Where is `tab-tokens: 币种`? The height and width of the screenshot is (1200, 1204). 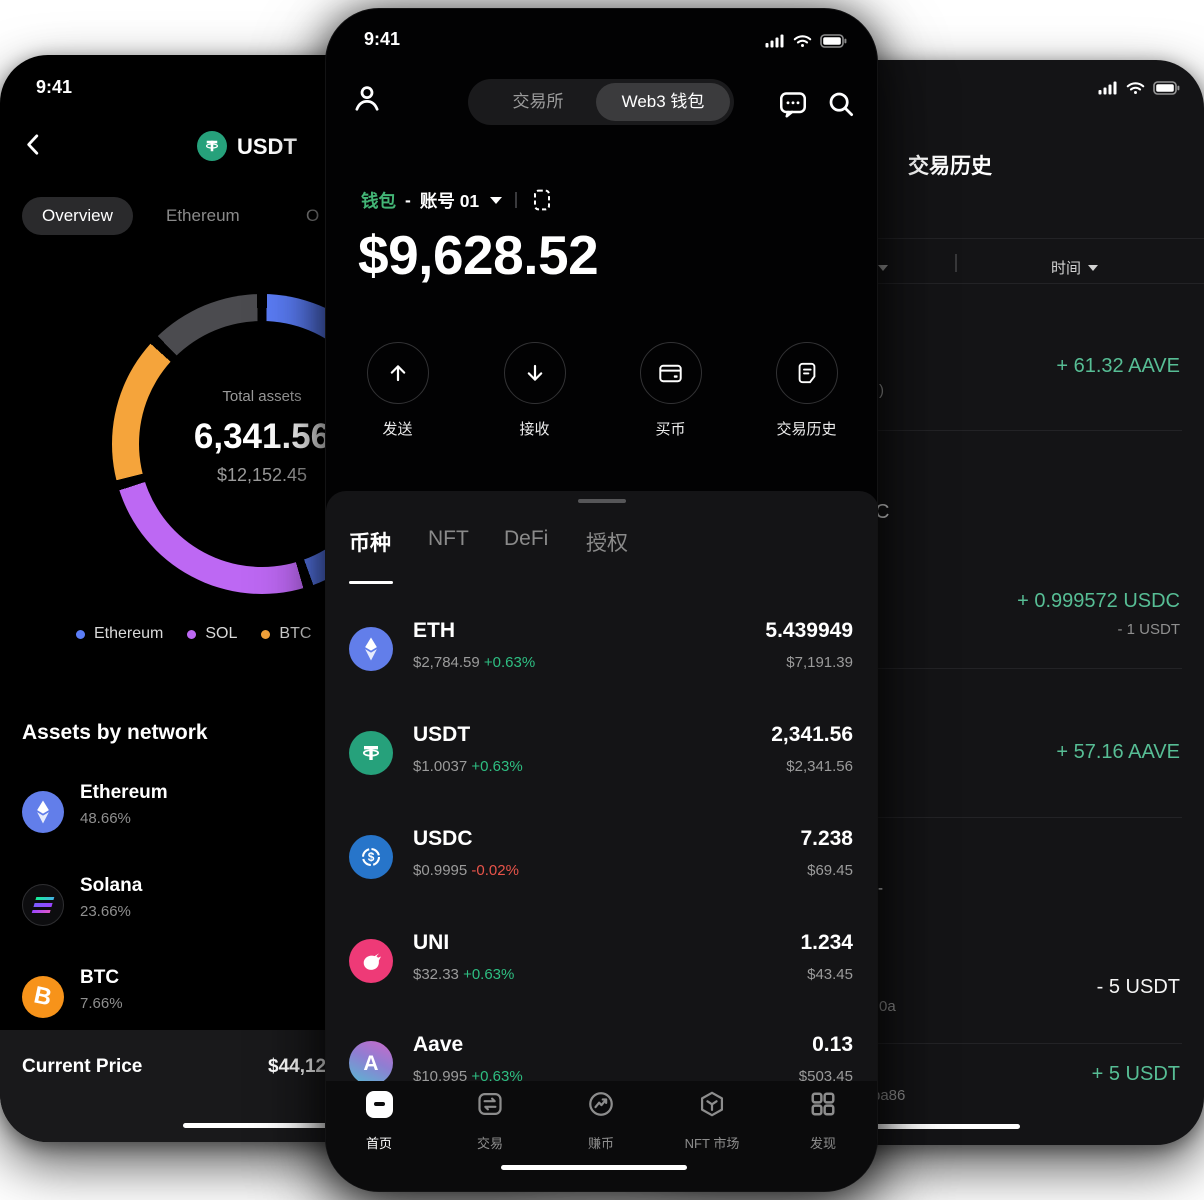
tab-tokens: 币种 is located at coordinates (370, 543).